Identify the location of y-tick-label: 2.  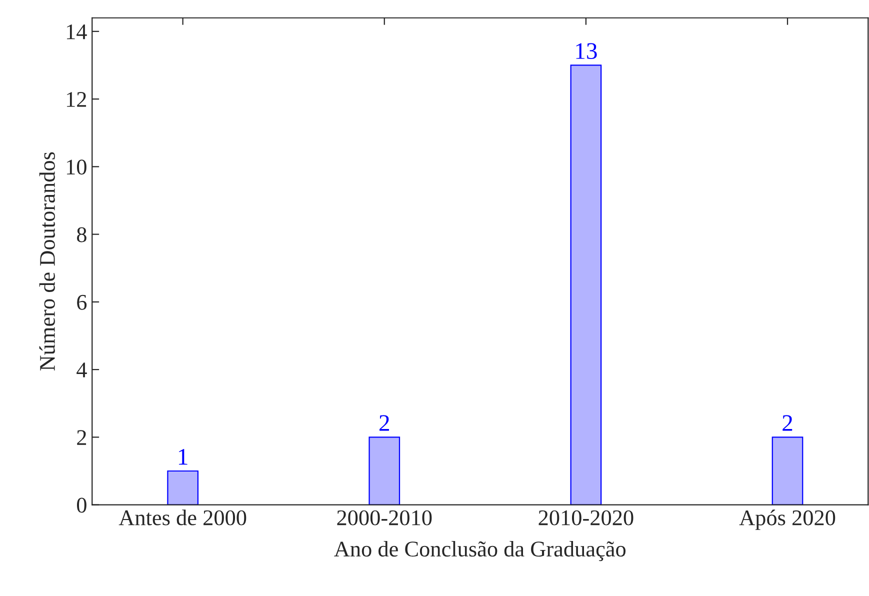
(81, 437).